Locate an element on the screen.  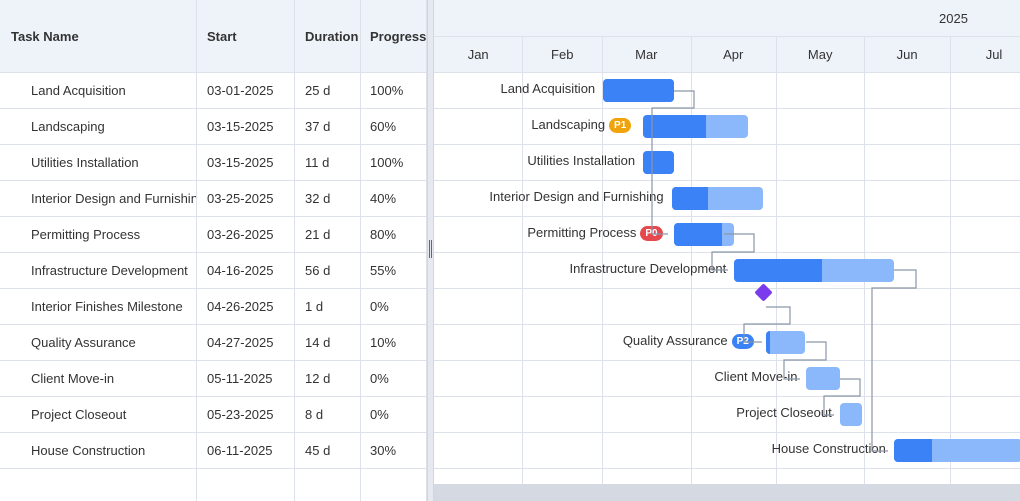
grid-cell: 10% is located at coordinates (383, 342).